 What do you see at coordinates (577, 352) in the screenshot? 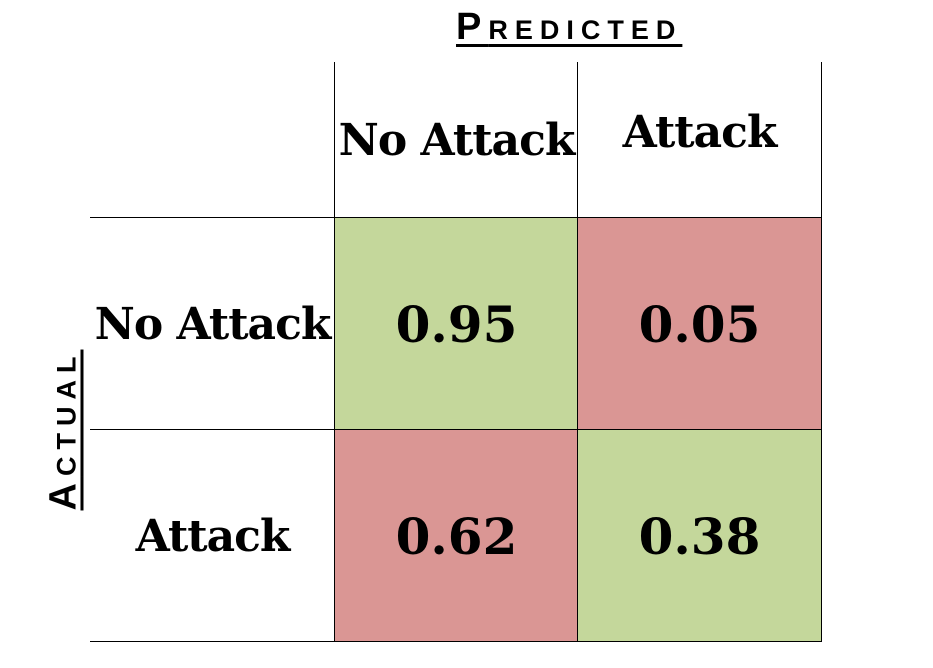
I see `grid-line-vertical-middle` at bounding box center [577, 352].